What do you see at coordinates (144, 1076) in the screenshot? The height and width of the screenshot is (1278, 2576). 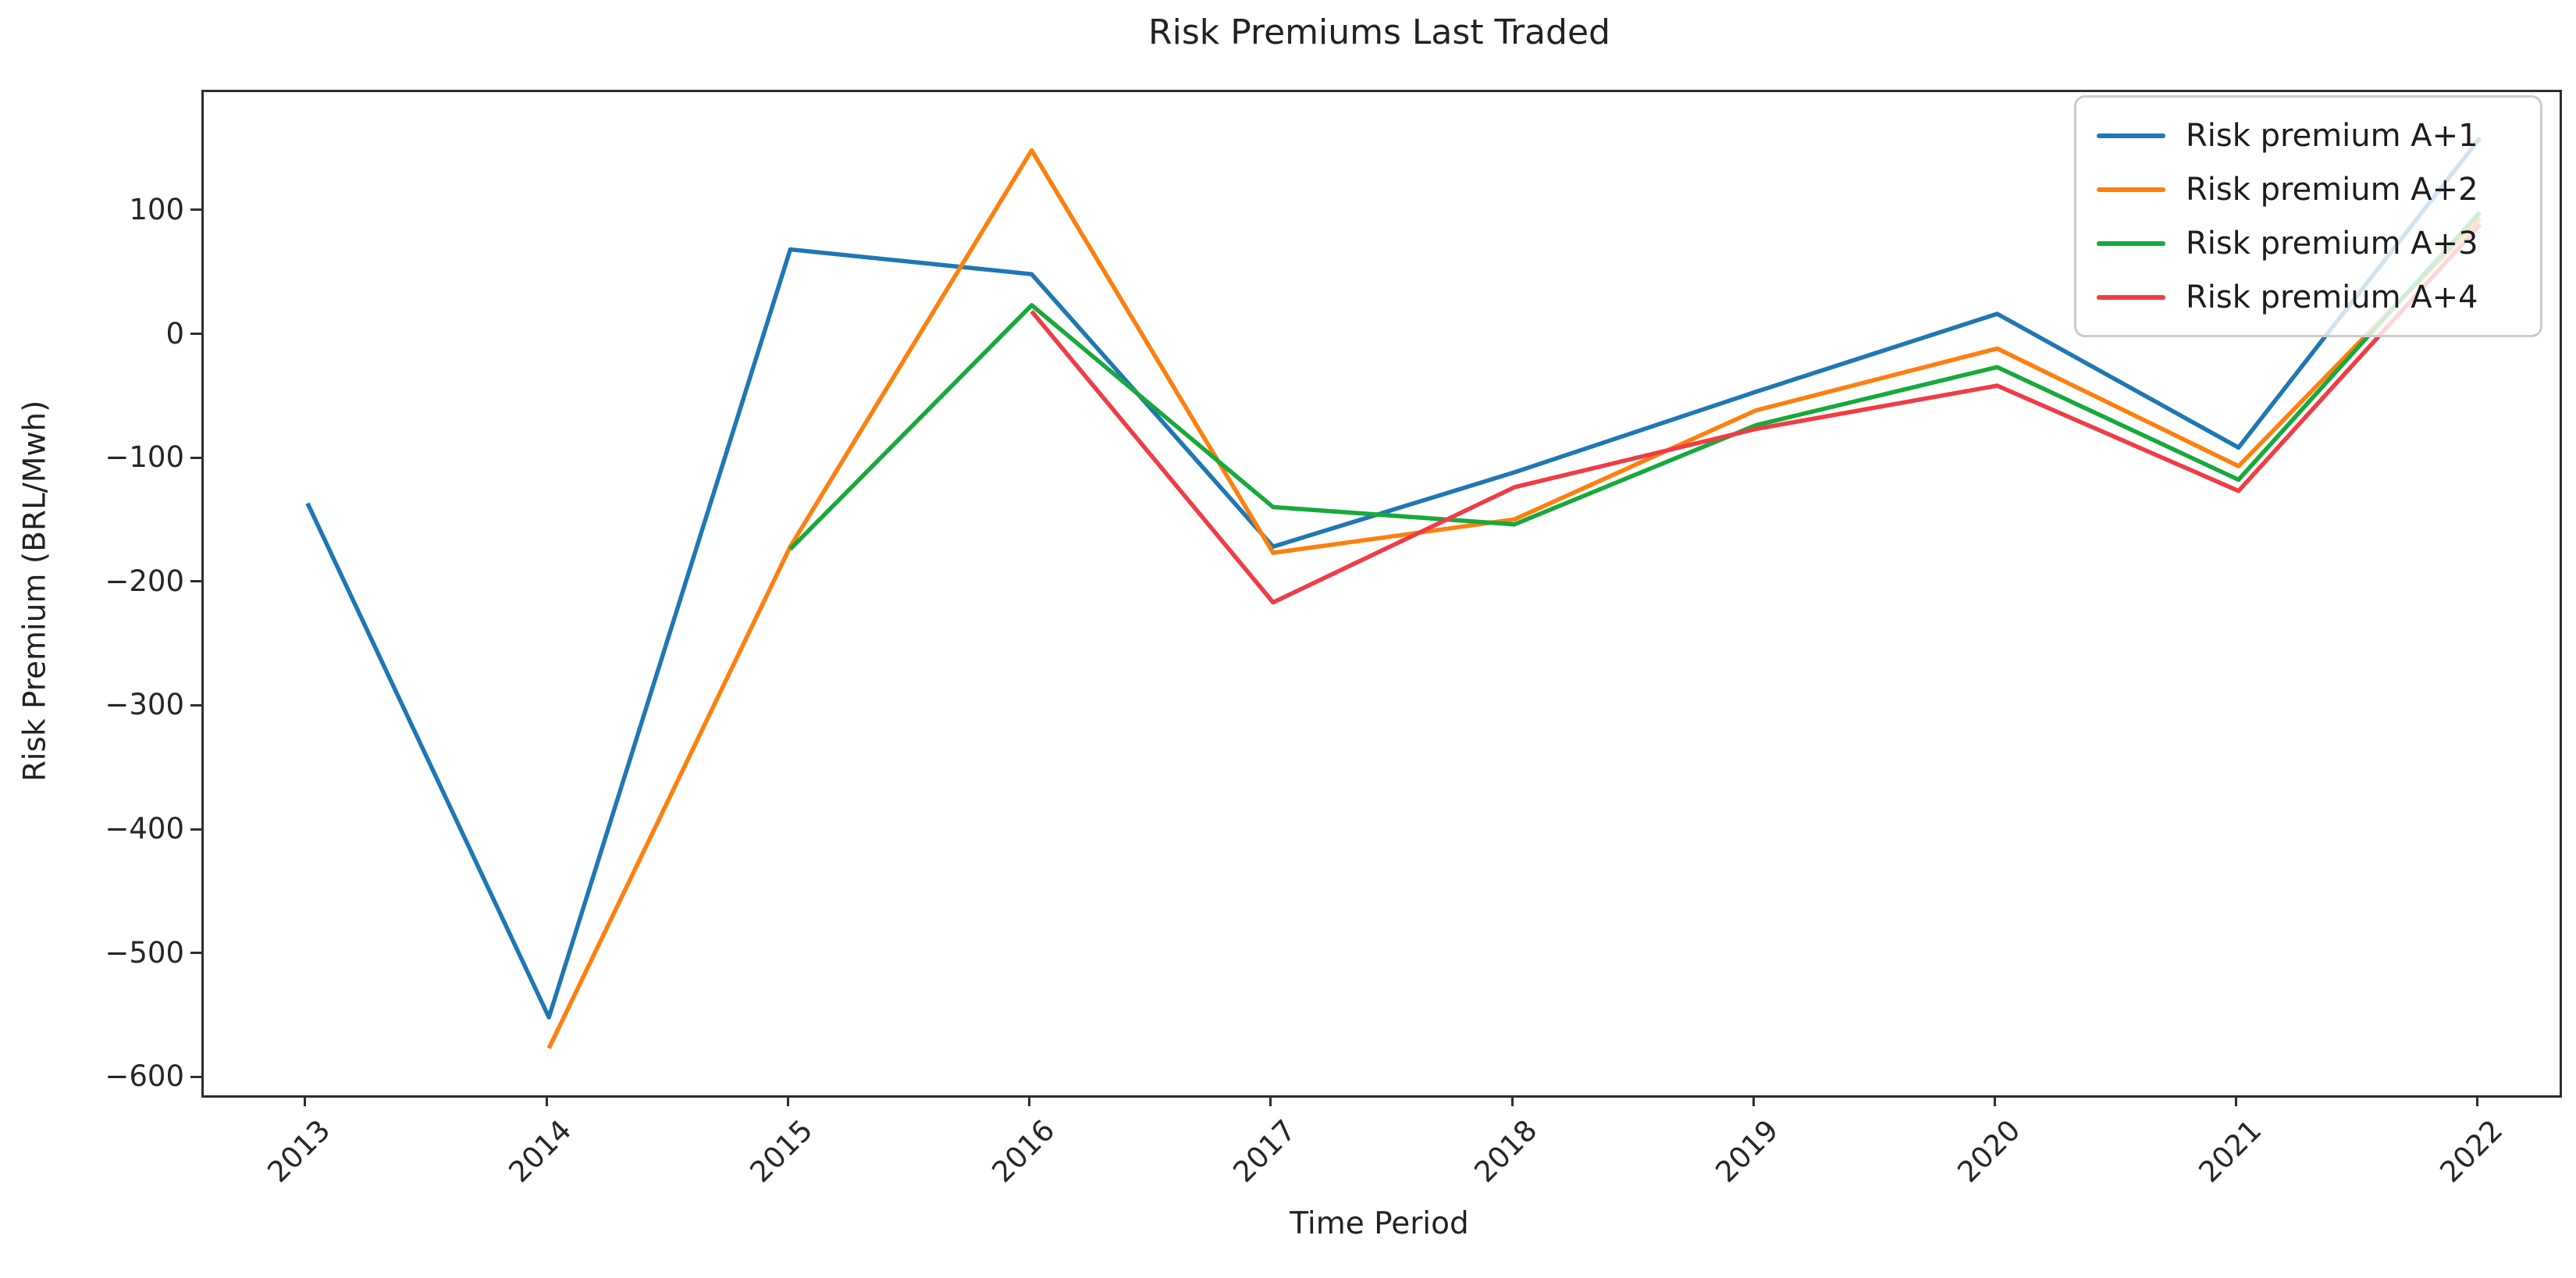 I see `y-tick-label: −600` at bounding box center [144, 1076].